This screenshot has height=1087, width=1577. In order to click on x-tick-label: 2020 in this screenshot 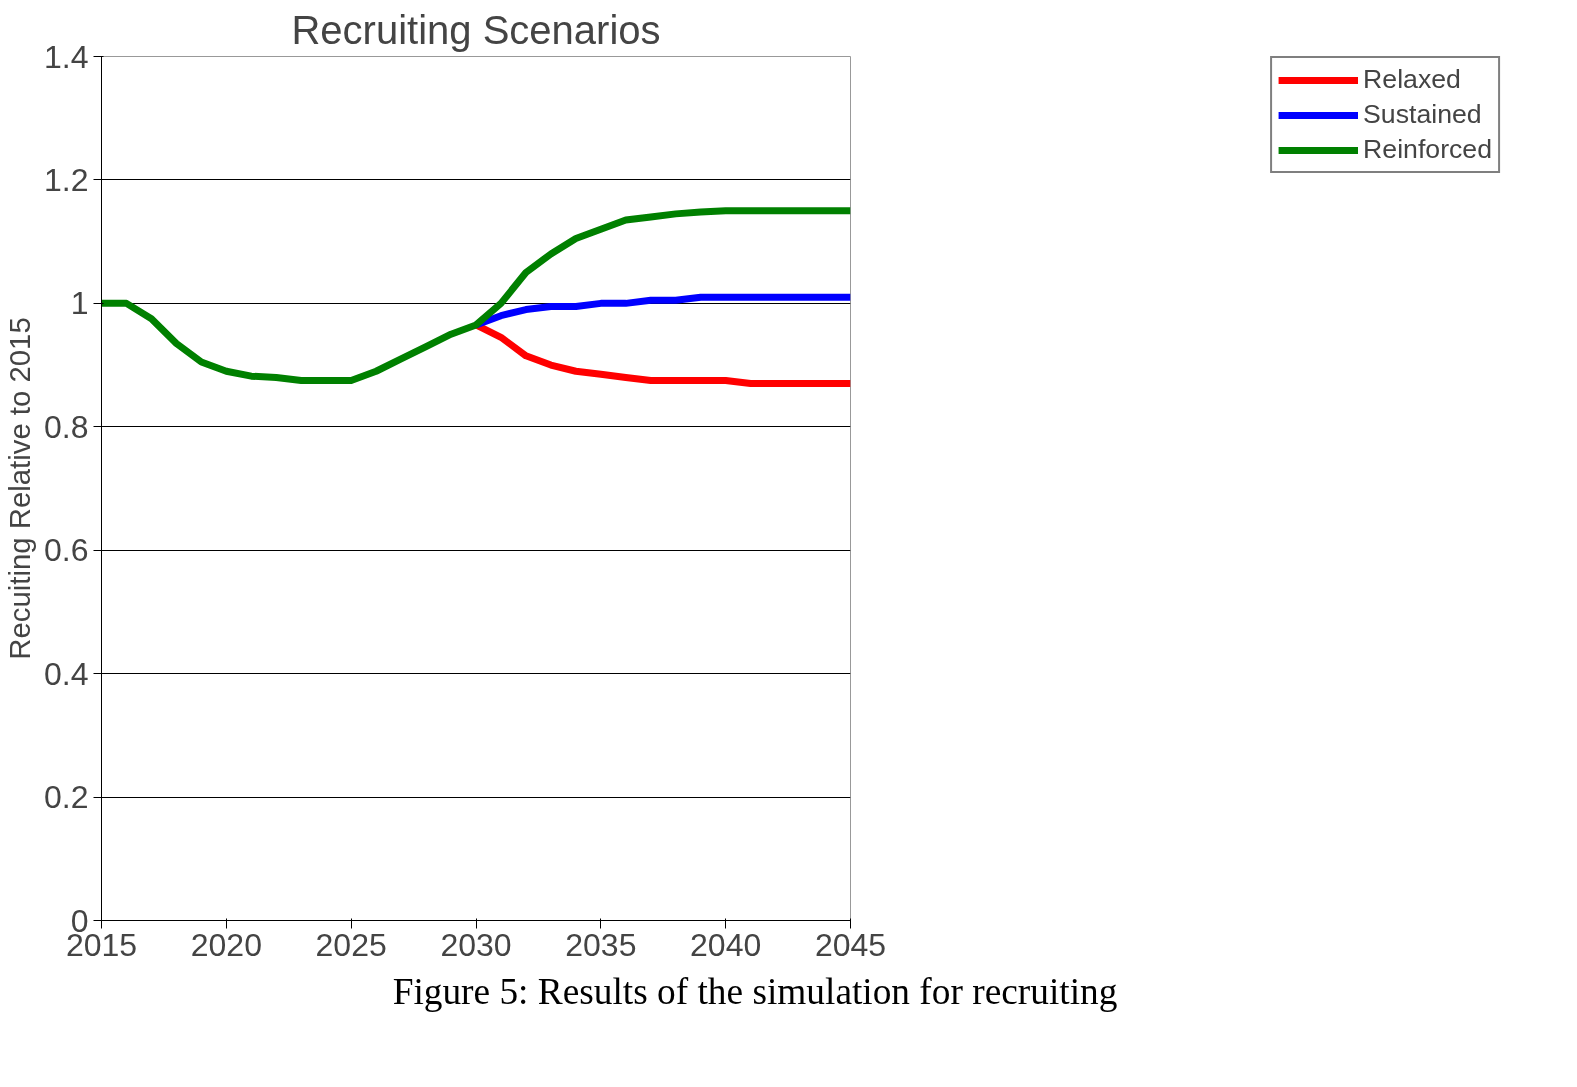, I will do `click(226, 944)`.